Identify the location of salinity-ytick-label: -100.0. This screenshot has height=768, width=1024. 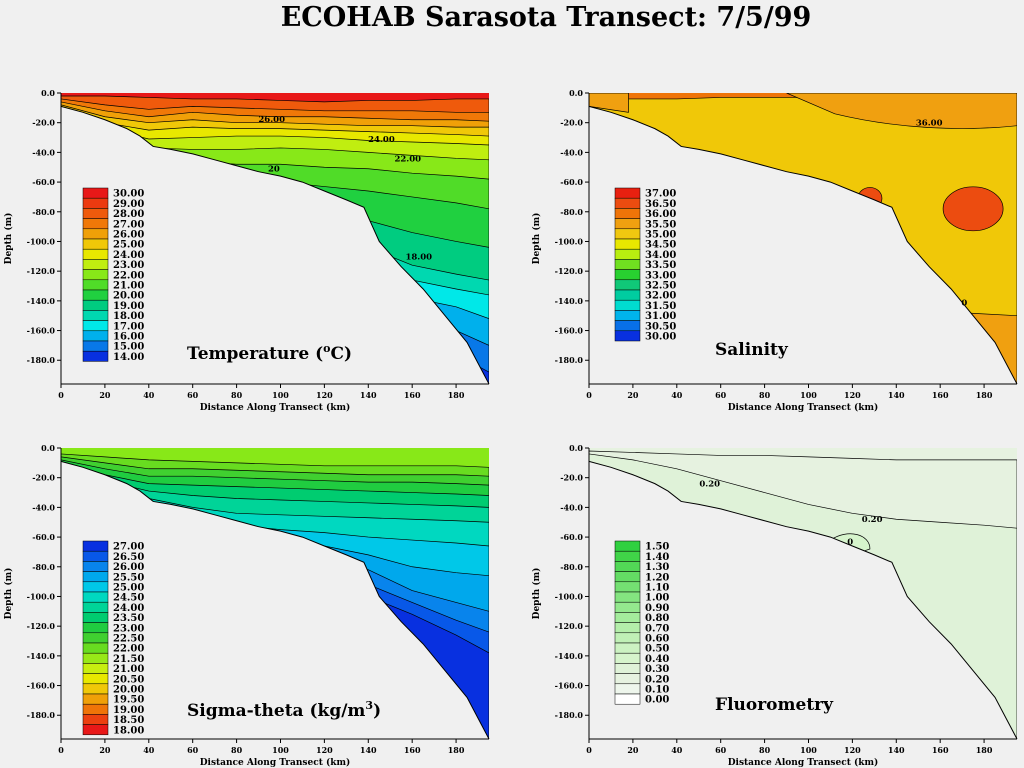
(569, 241).